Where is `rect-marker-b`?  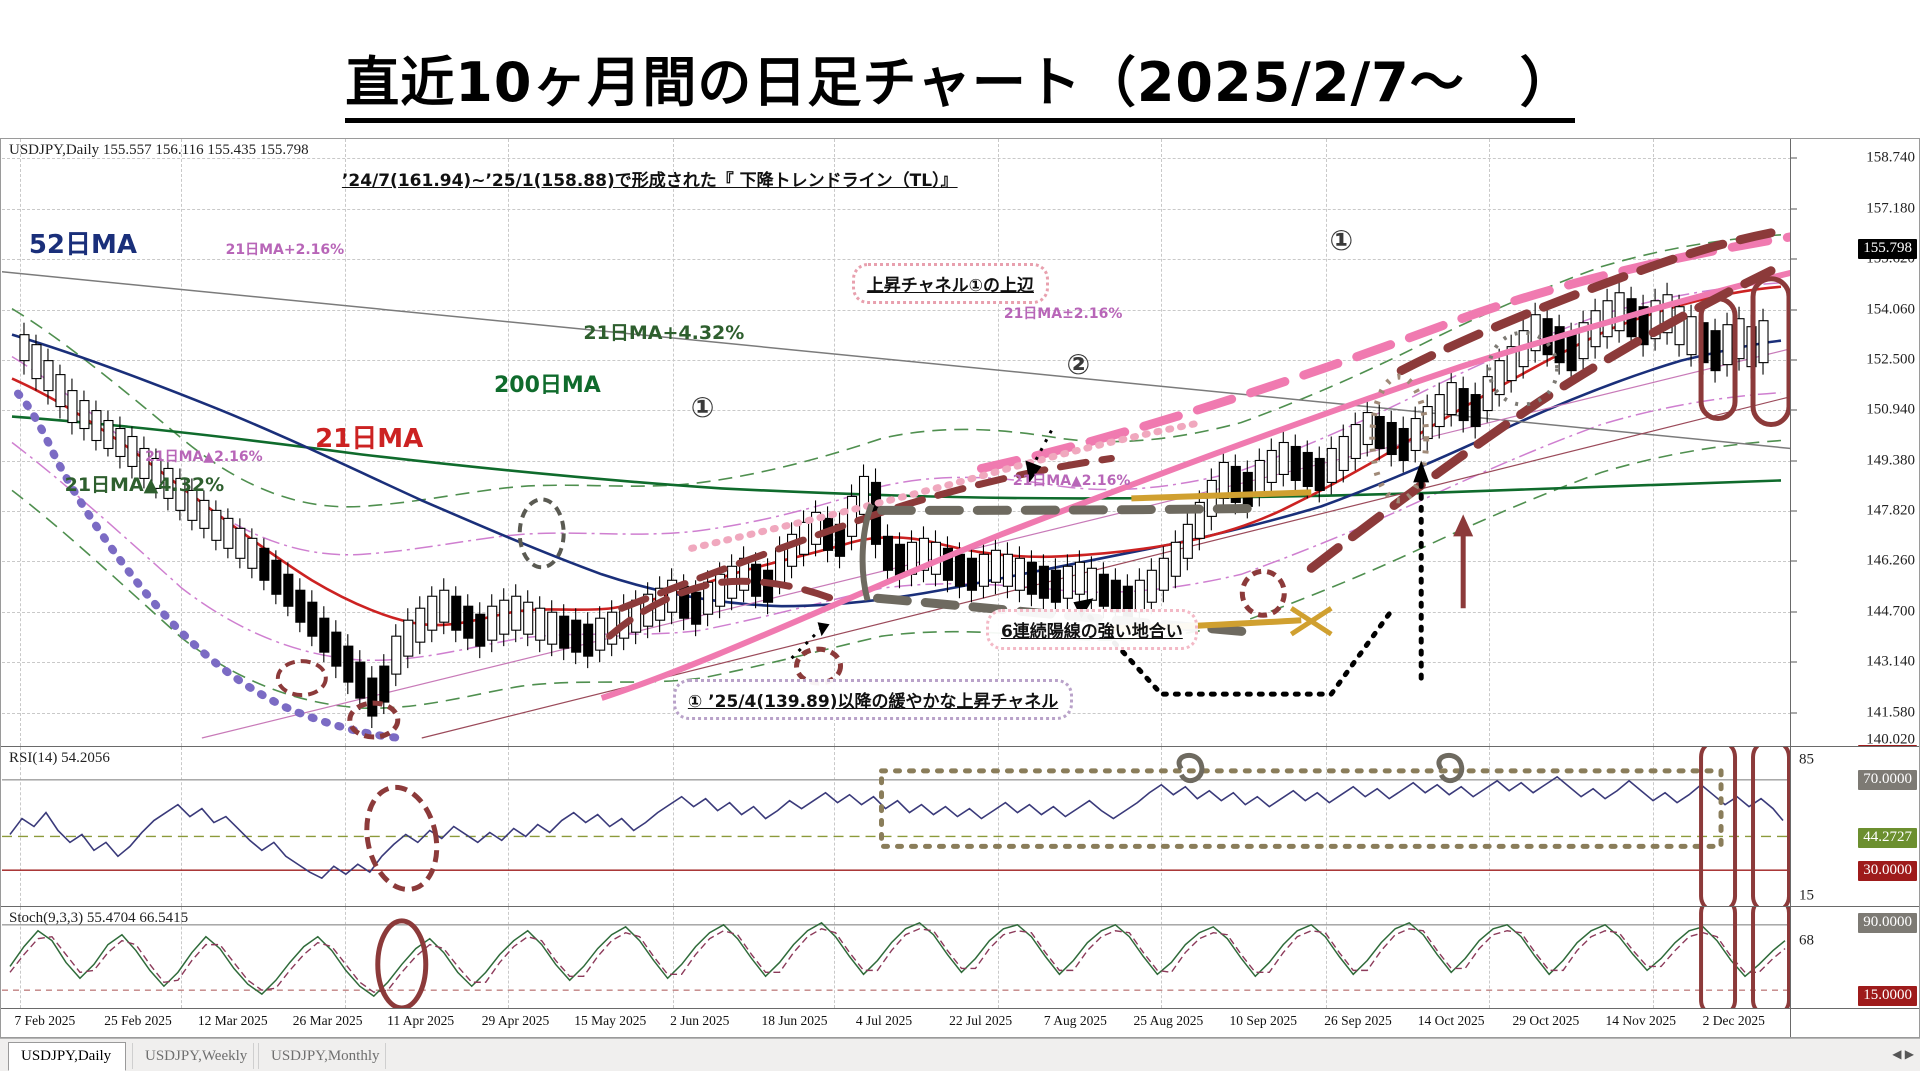 rect-marker-b is located at coordinates (1770, 352).